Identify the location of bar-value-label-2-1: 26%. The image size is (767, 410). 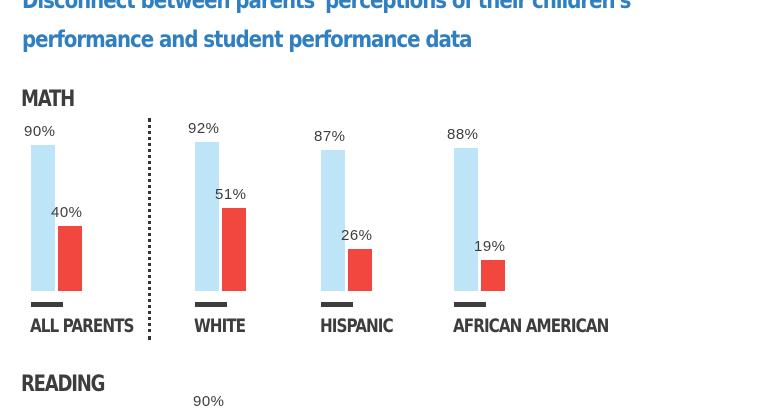
(357, 235).